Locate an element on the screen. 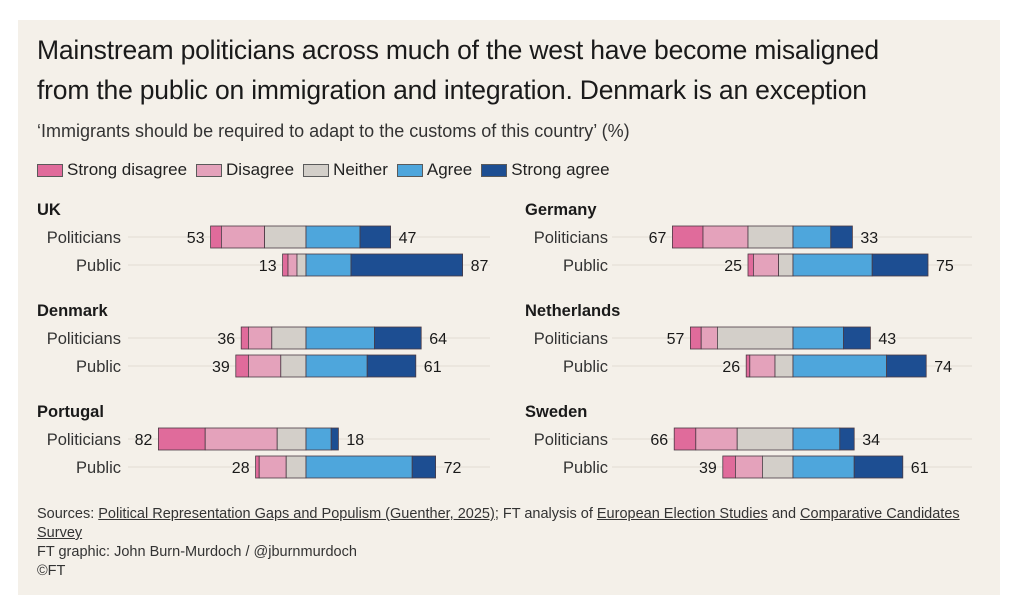  value-label-agree-total: 33 is located at coordinates (869, 238).